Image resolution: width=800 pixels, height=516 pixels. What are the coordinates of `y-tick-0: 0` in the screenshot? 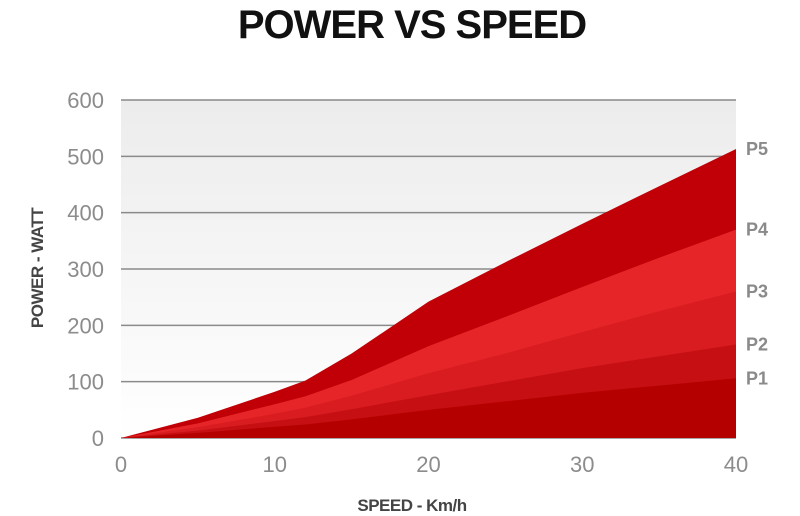 It's located at (98, 438).